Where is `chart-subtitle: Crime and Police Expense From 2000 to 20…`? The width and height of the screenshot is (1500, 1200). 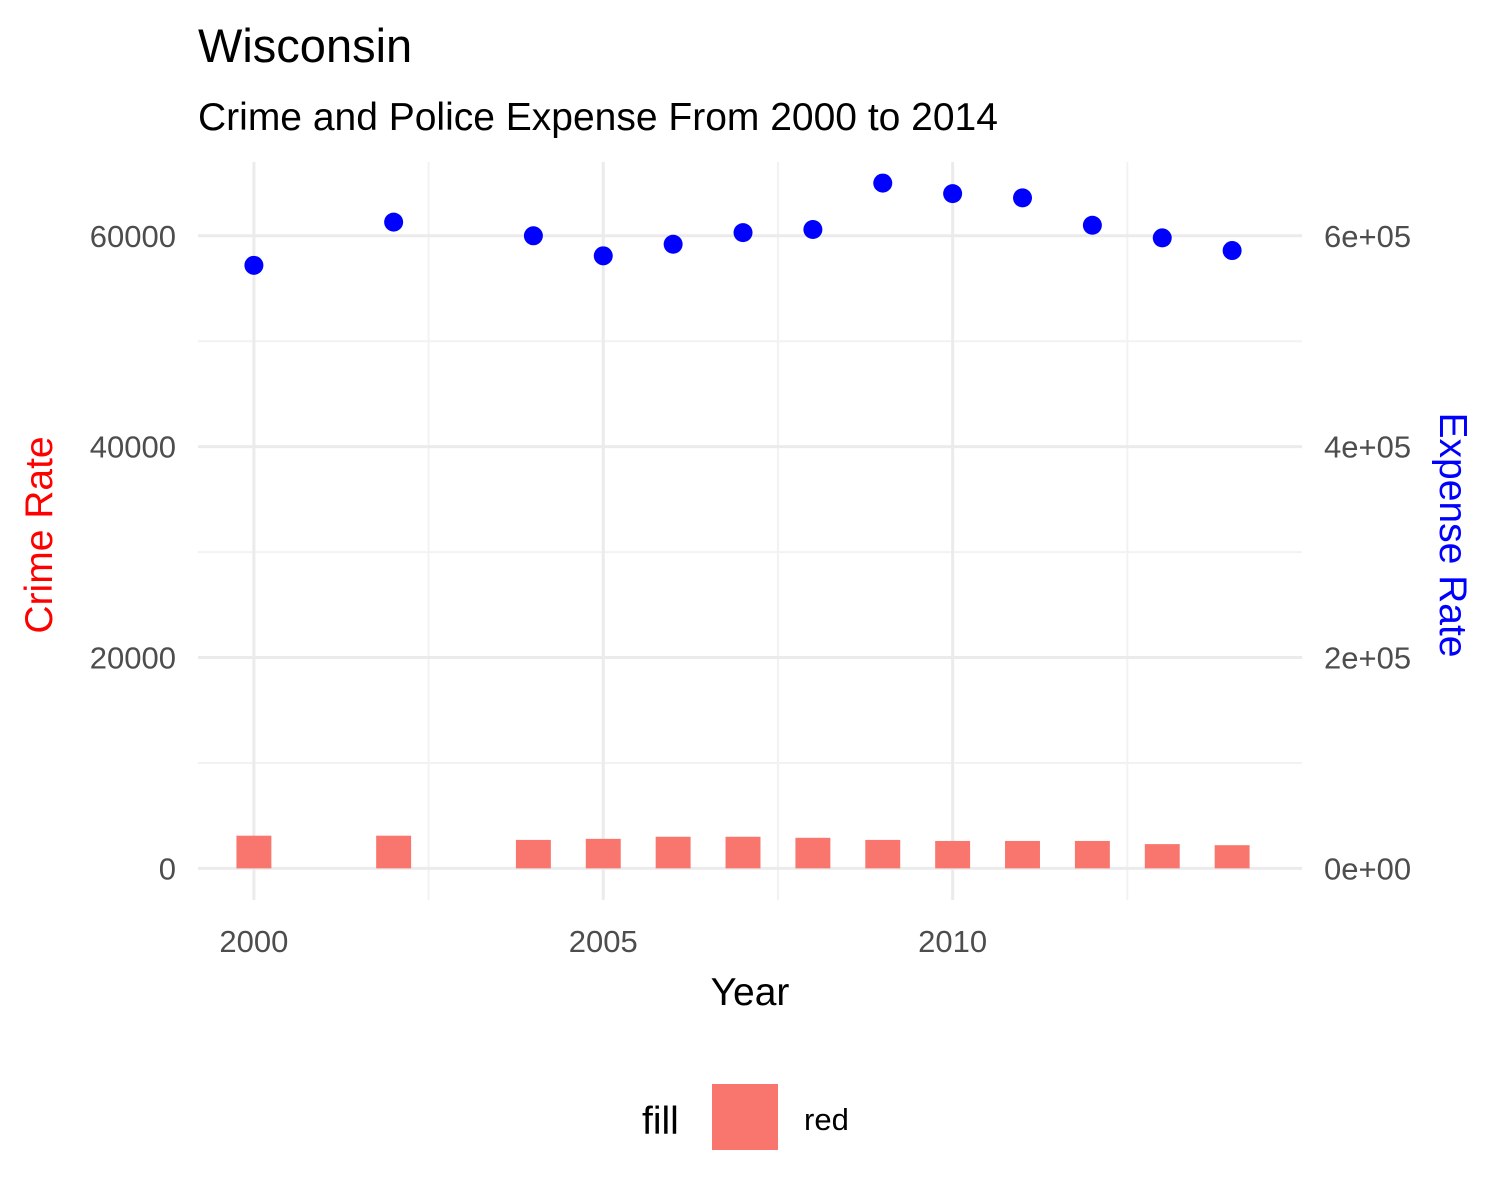
chart-subtitle: Crime and Police Expense From 2000 to 20… is located at coordinates (598, 117).